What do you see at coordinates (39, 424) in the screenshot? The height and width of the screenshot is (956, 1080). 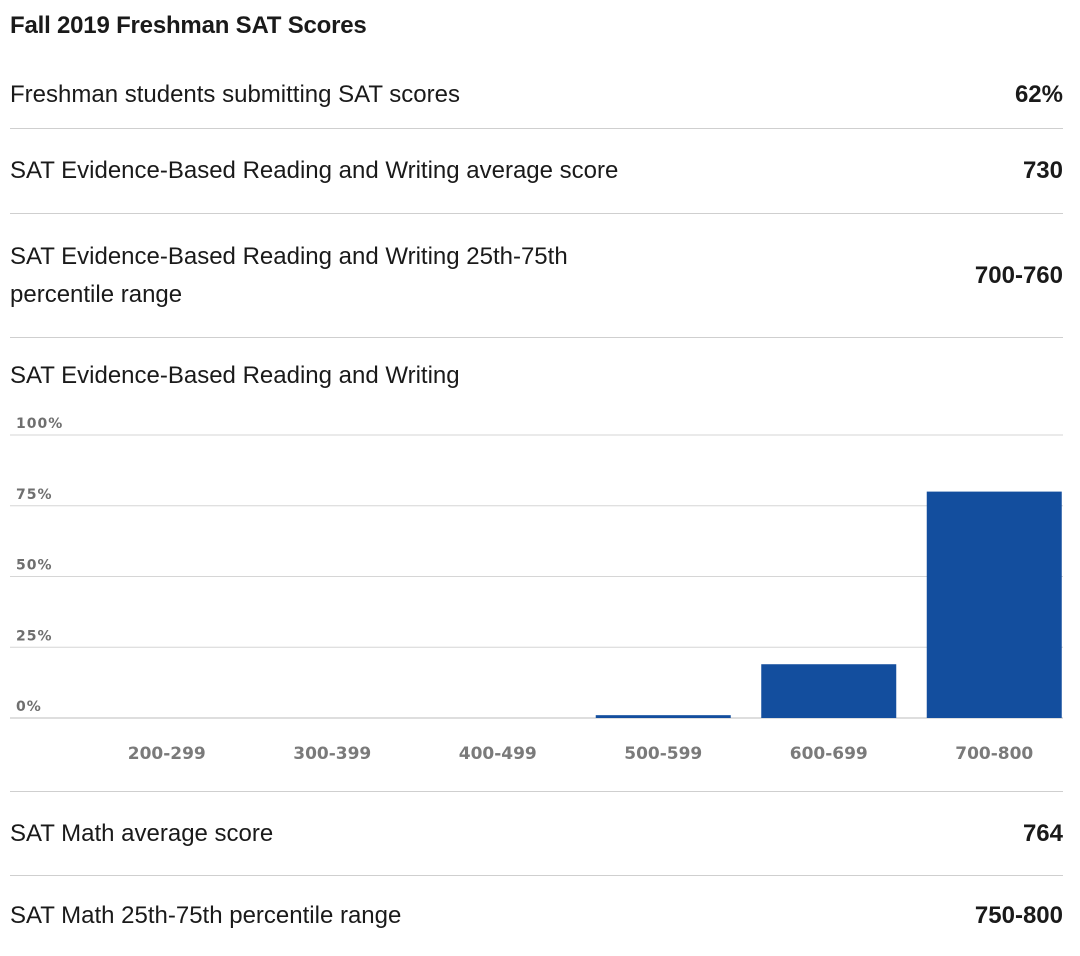 I see `y-tick-label: 100%` at bounding box center [39, 424].